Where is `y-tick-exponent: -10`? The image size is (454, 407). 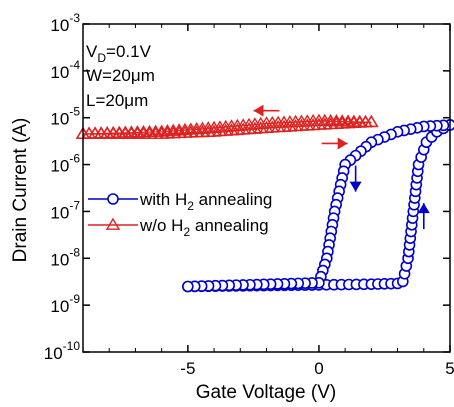 y-tick-exponent: -10 is located at coordinates (72, 346).